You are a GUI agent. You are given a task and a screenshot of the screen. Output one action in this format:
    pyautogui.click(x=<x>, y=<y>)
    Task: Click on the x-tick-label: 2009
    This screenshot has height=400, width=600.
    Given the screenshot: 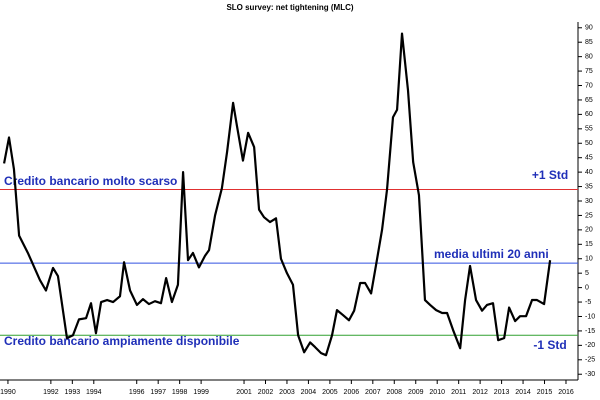 What is the action you would take?
    pyautogui.click(x=416, y=392)
    